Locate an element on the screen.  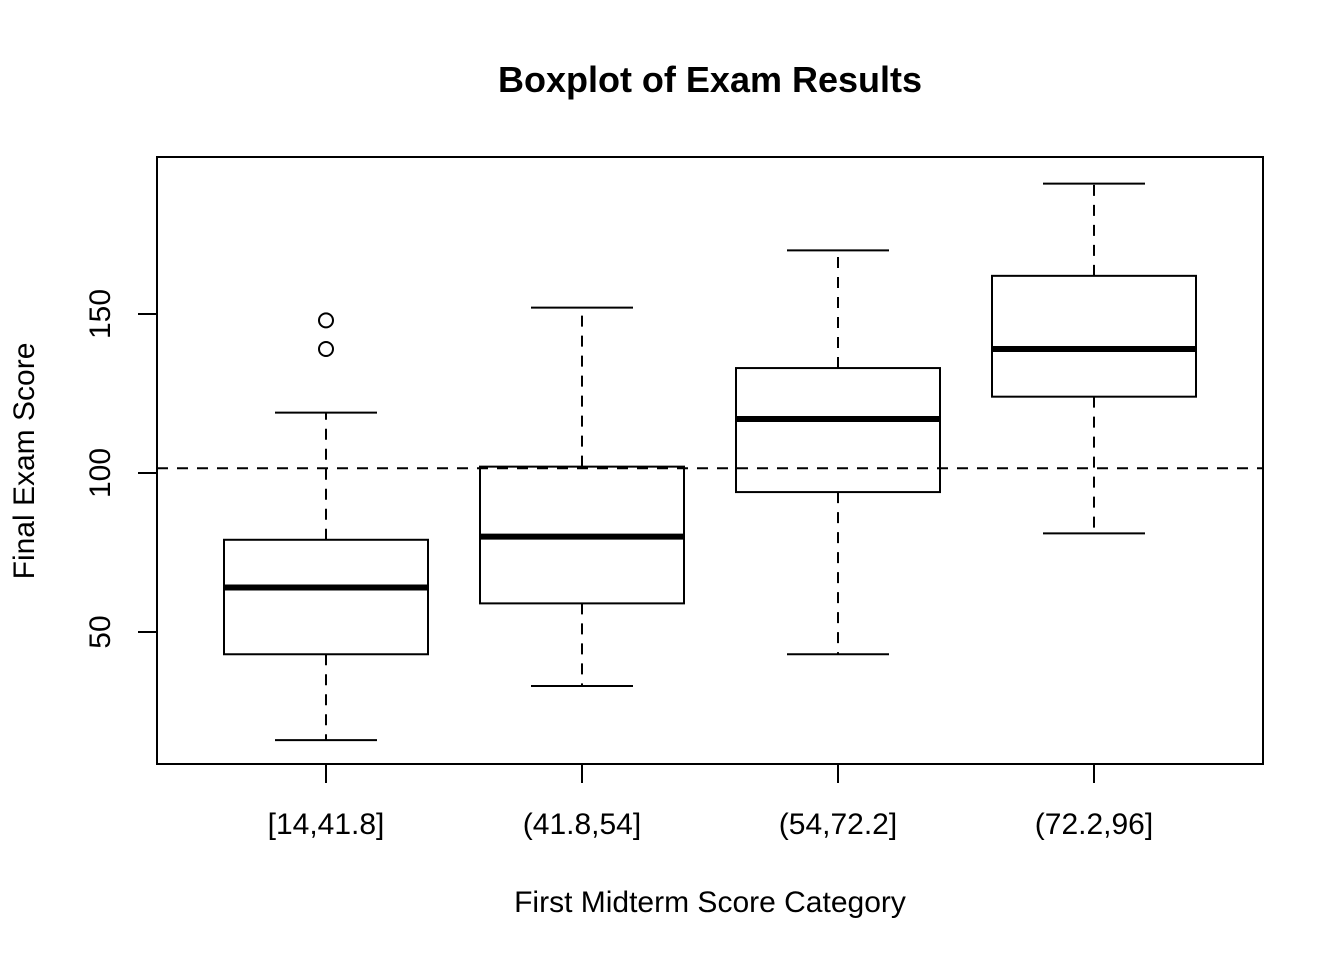
y-tick-label: 150 is located at coordinates (100, 314).